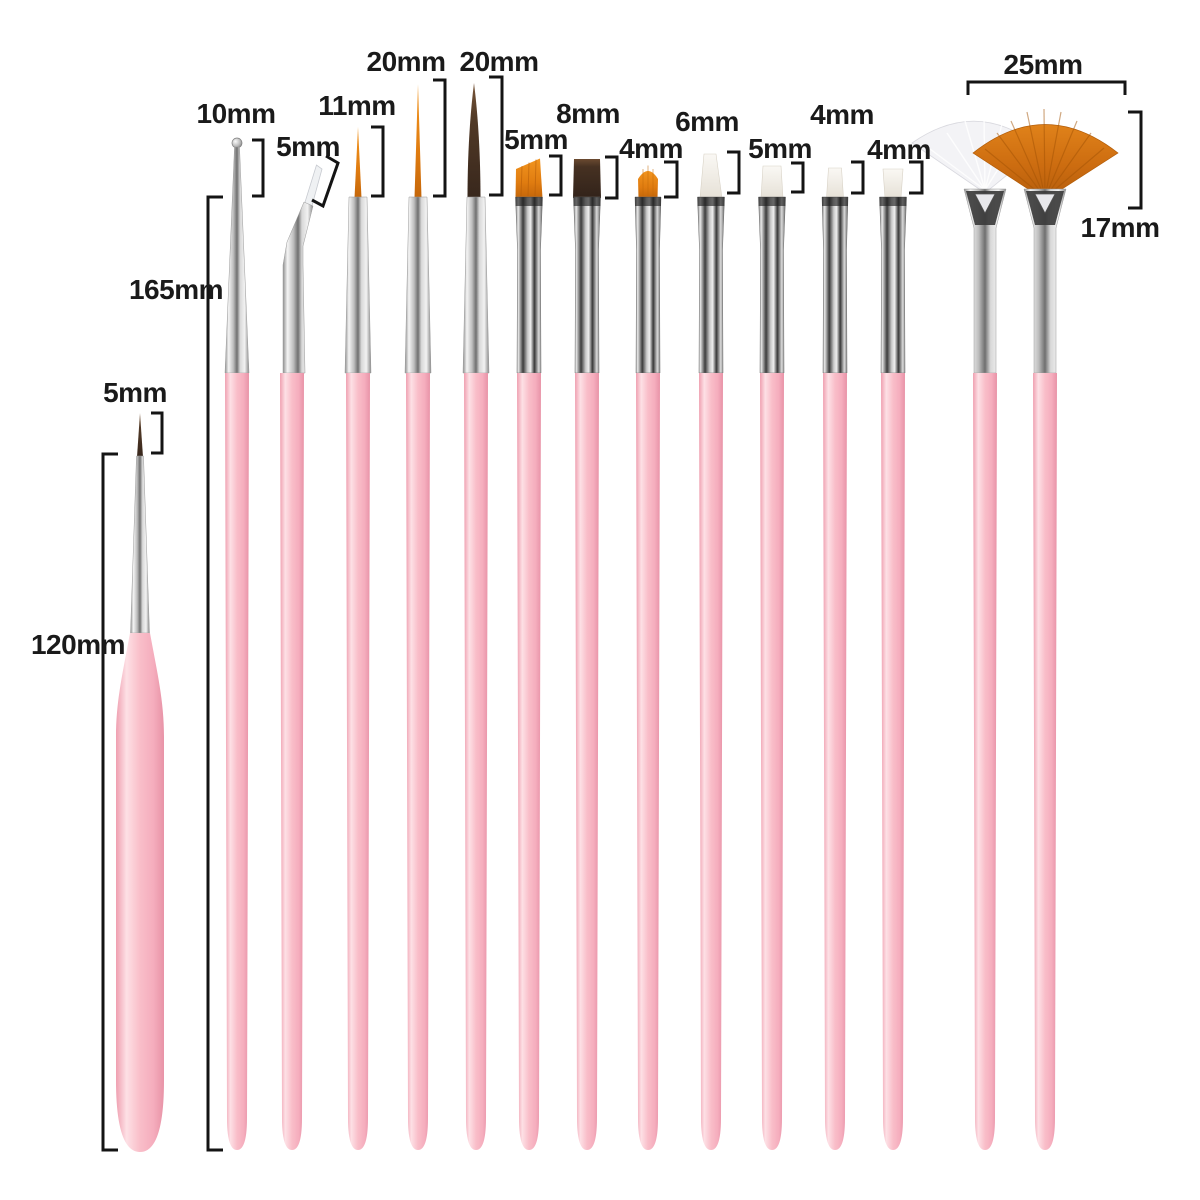 The width and height of the screenshot is (1200, 1200). What do you see at coordinates (476, 285) in the screenshot?
I see `long-liner-b-ferrule` at bounding box center [476, 285].